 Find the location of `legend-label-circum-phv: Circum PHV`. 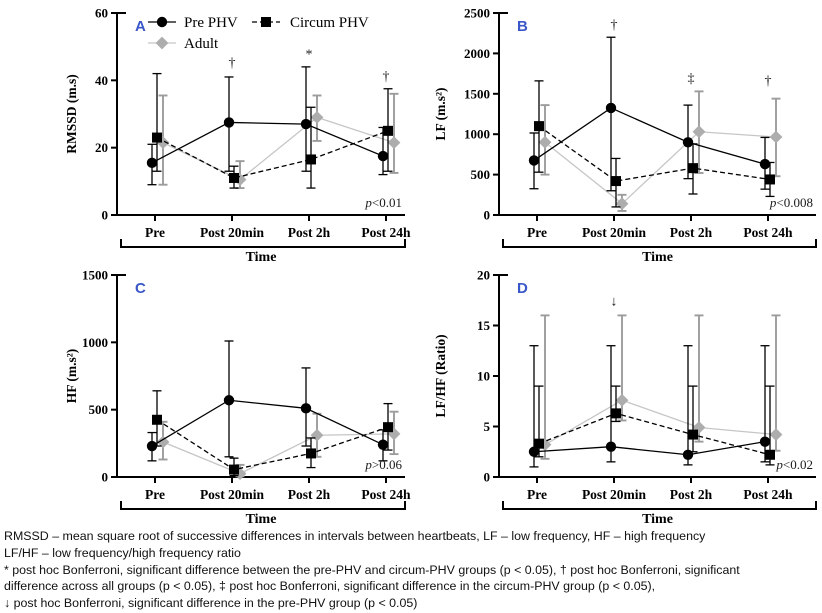

legend-label-circum-phv: Circum PHV is located at coordinates (329, 23).